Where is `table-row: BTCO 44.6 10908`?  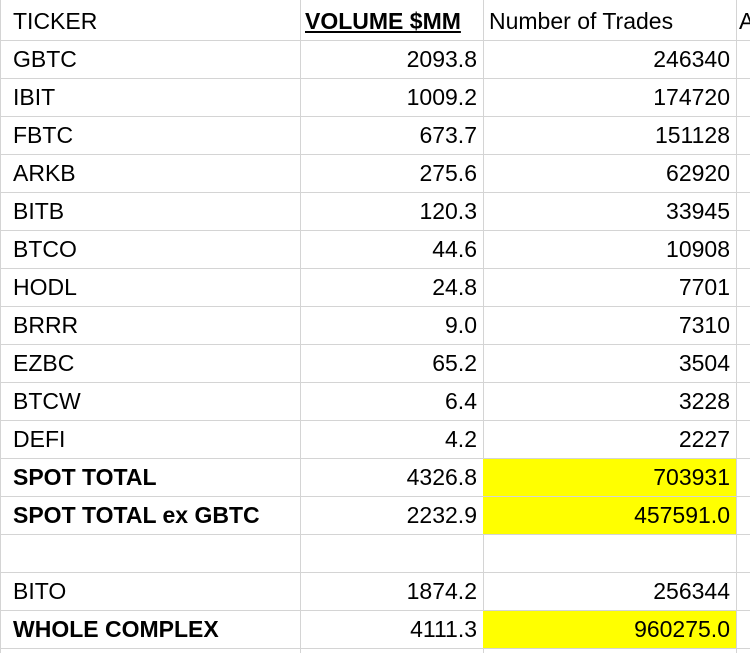 table-row: BTCO 44.6 10908 is located at coordinates (375, 249).